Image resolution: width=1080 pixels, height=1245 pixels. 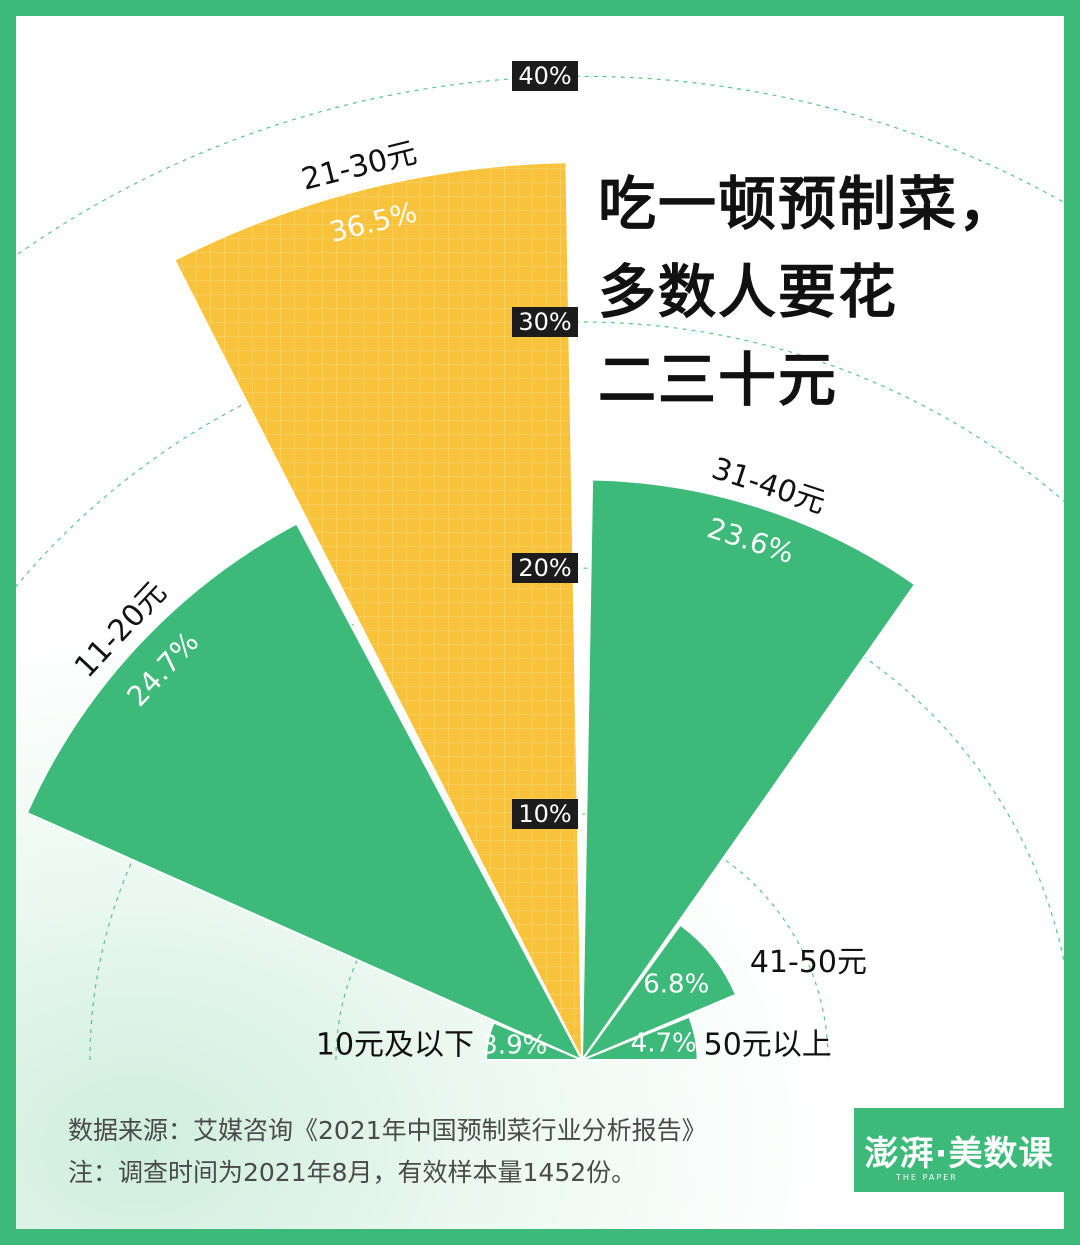 What do you see at coordinates (664, 1044) in the screenshot?
I see `value-label-5: 4.7%` at bounding box center [664, 1044].